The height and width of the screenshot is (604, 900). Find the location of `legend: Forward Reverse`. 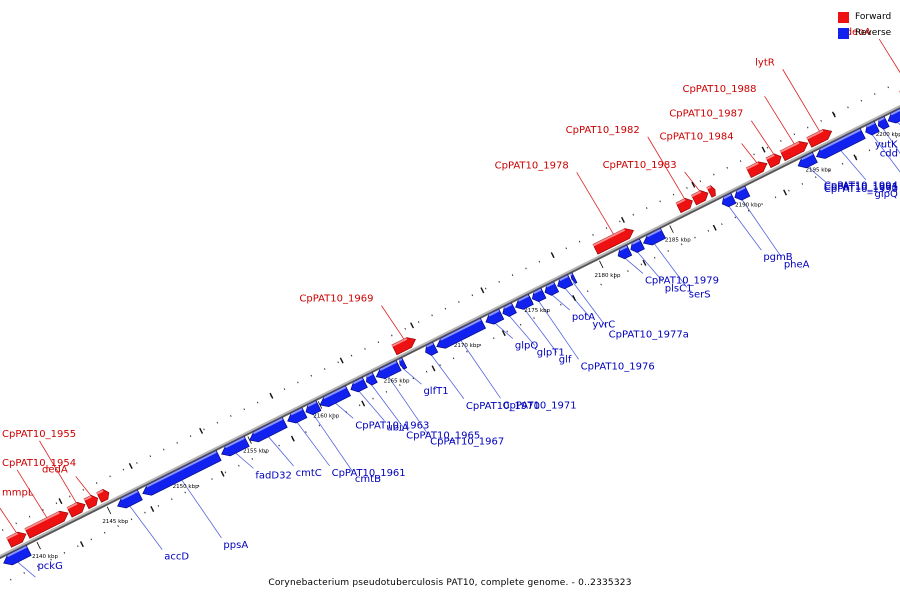

legend: Forward Reverse is located at coordinates (869, 25).